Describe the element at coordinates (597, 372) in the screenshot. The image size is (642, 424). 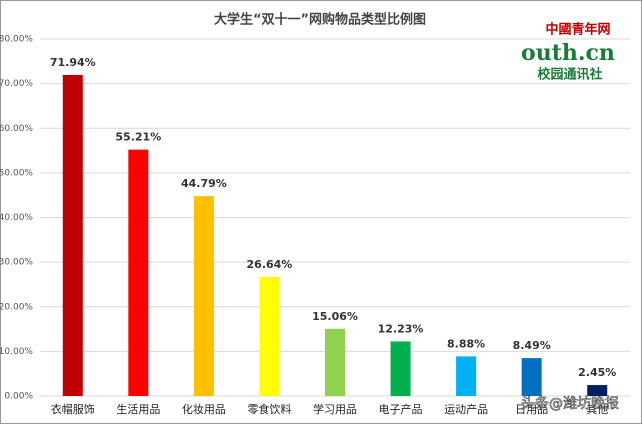
I see `value-label: 2.45%` at that location.